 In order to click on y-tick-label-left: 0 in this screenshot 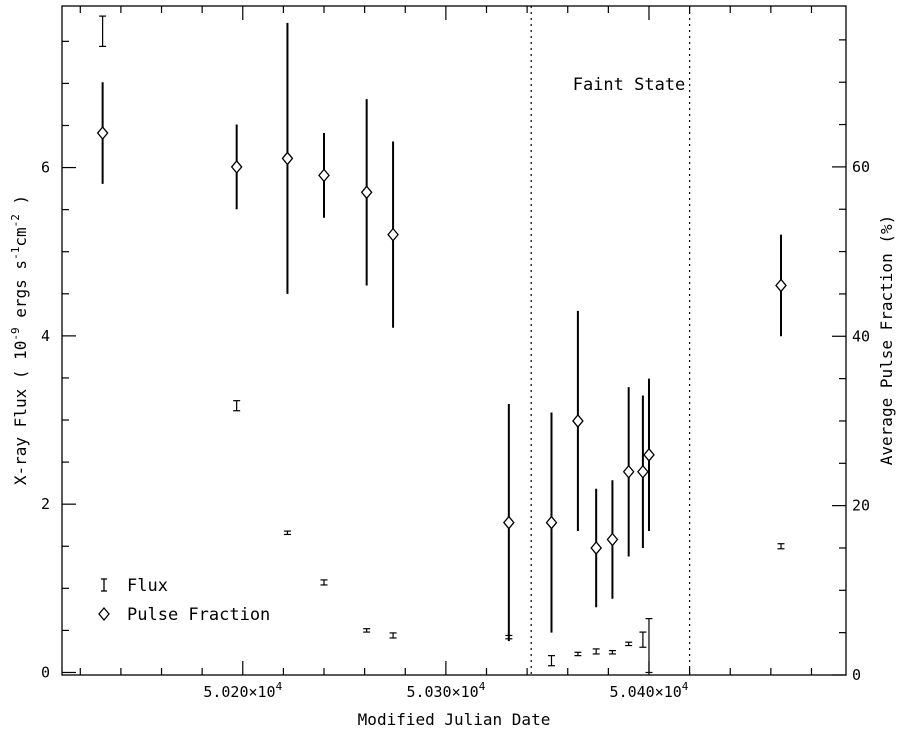, I will do `click(45, 672)`.